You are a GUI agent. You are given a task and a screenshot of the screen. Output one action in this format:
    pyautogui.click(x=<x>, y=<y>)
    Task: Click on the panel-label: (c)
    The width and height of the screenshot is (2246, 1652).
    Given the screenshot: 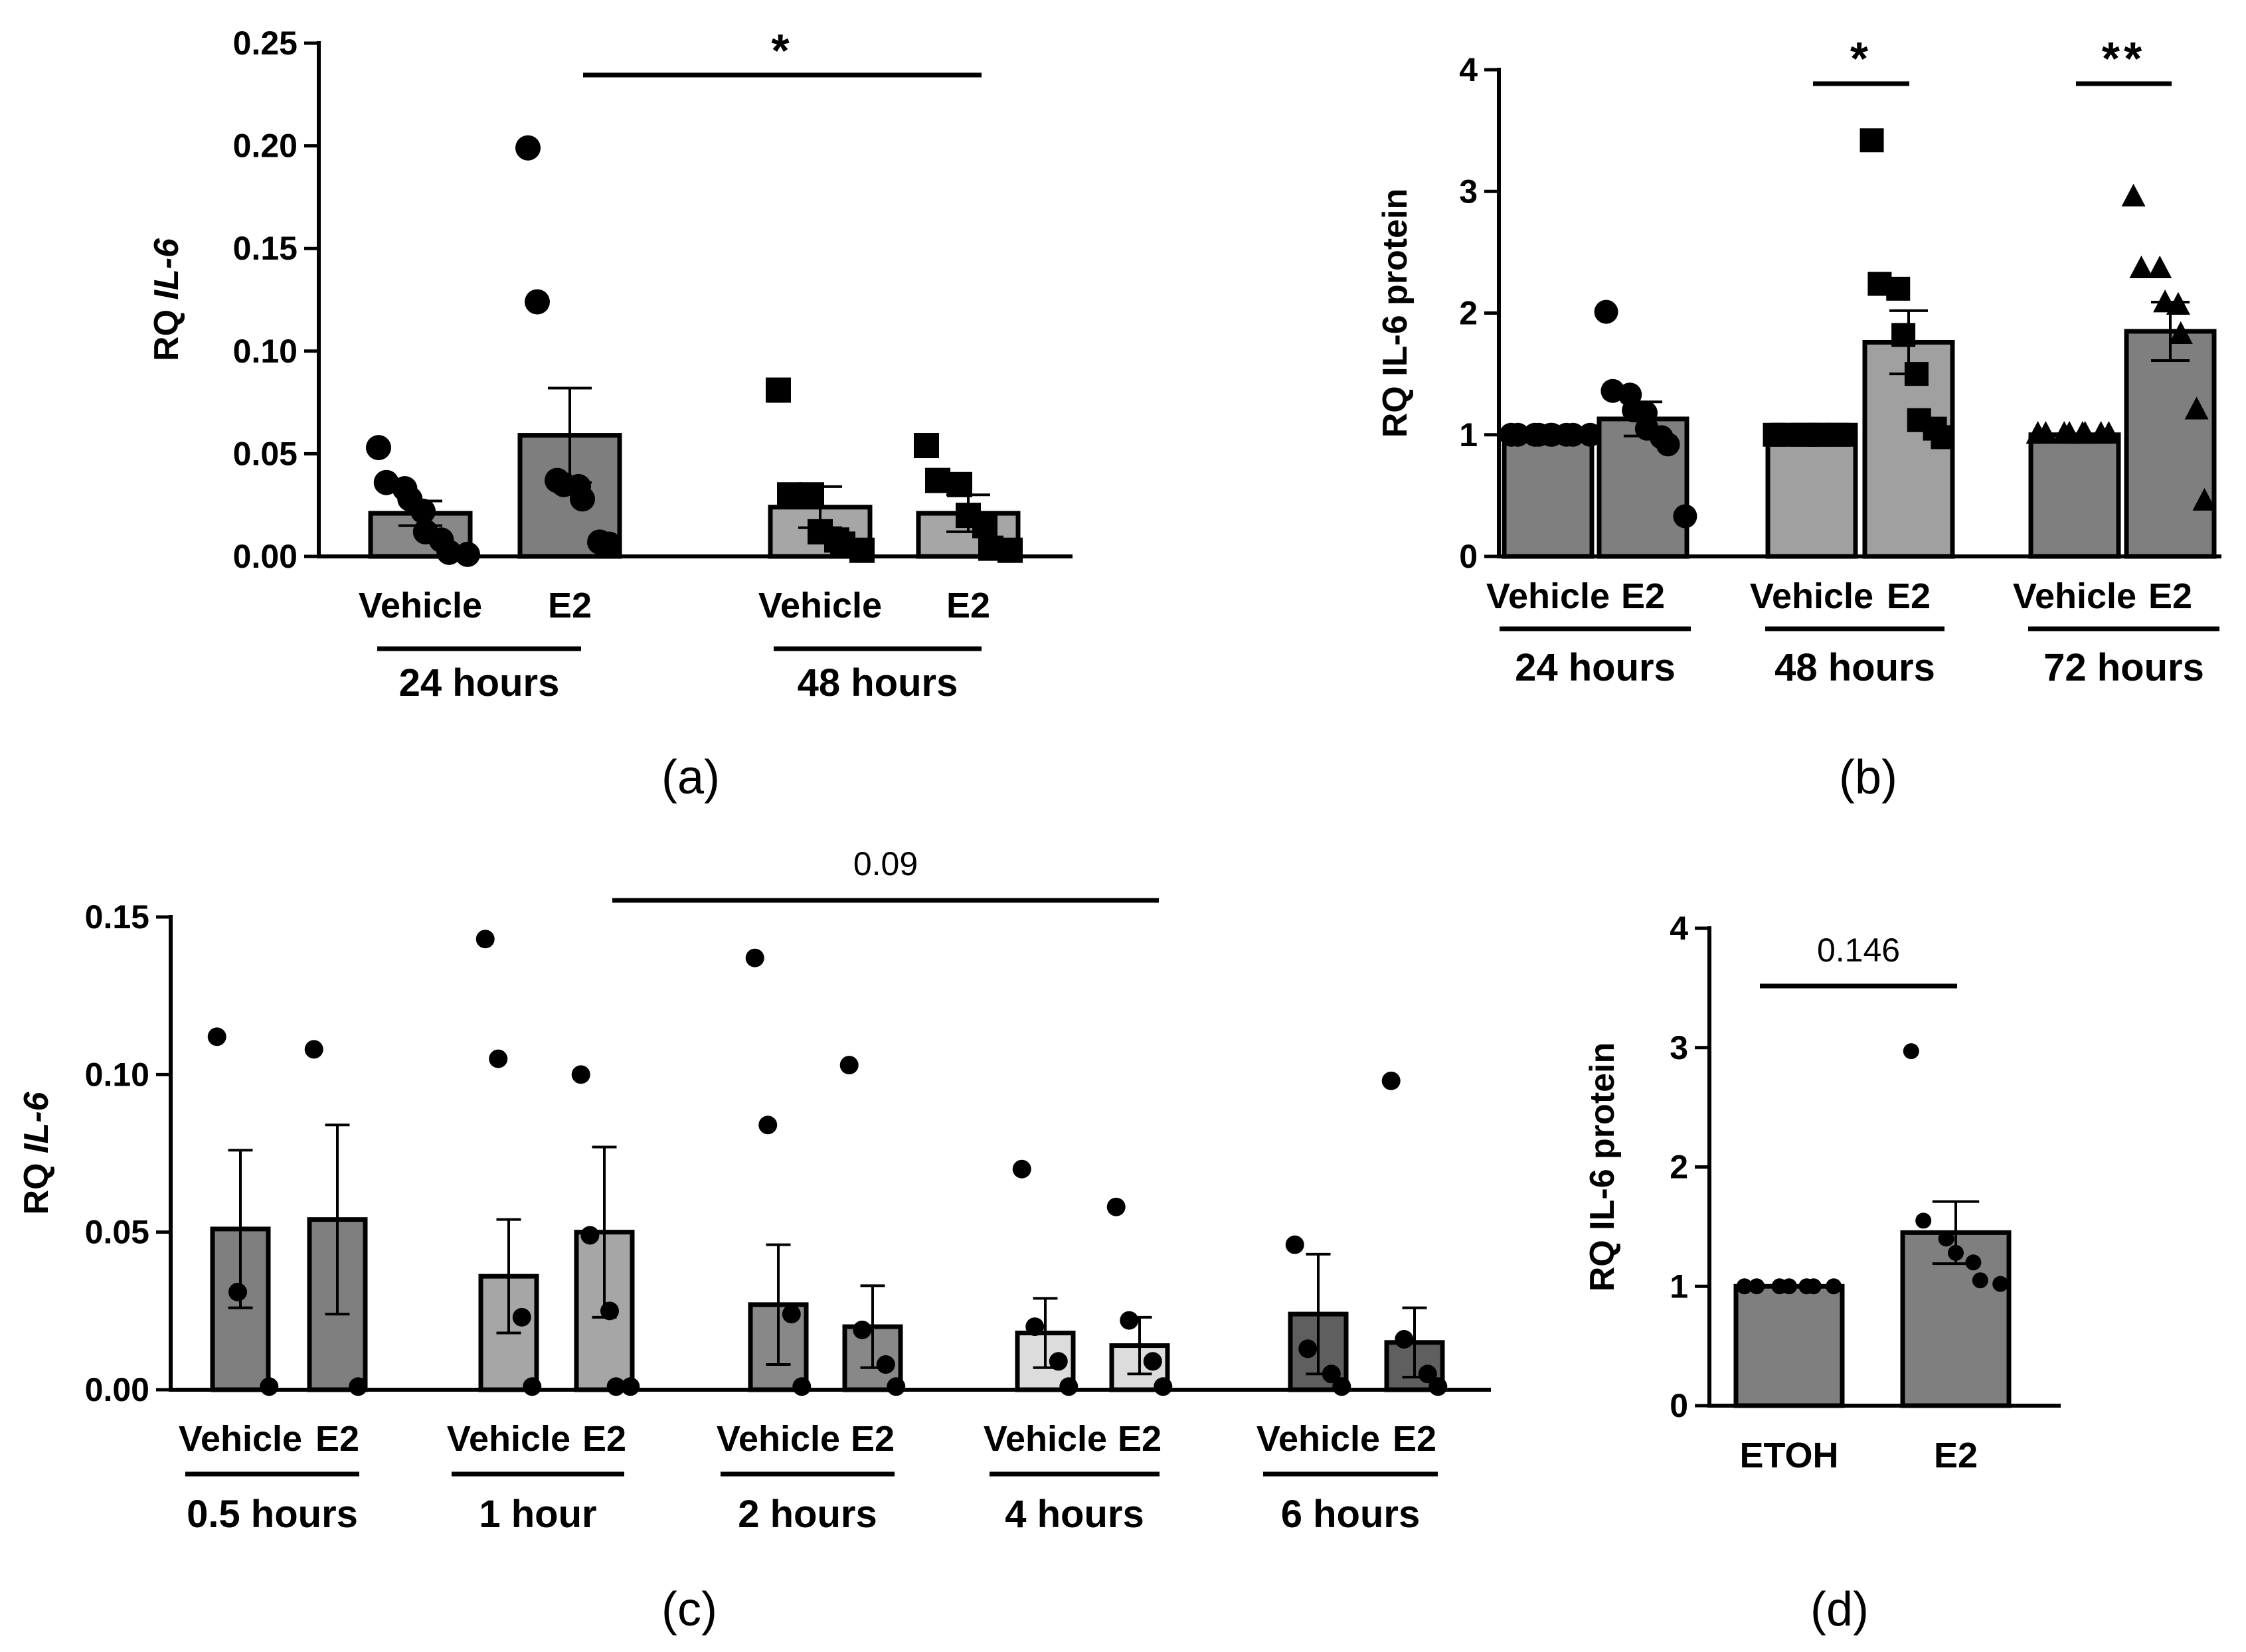 What is the action you would take?
    pyautogui.click(x=689, y=1609)
    